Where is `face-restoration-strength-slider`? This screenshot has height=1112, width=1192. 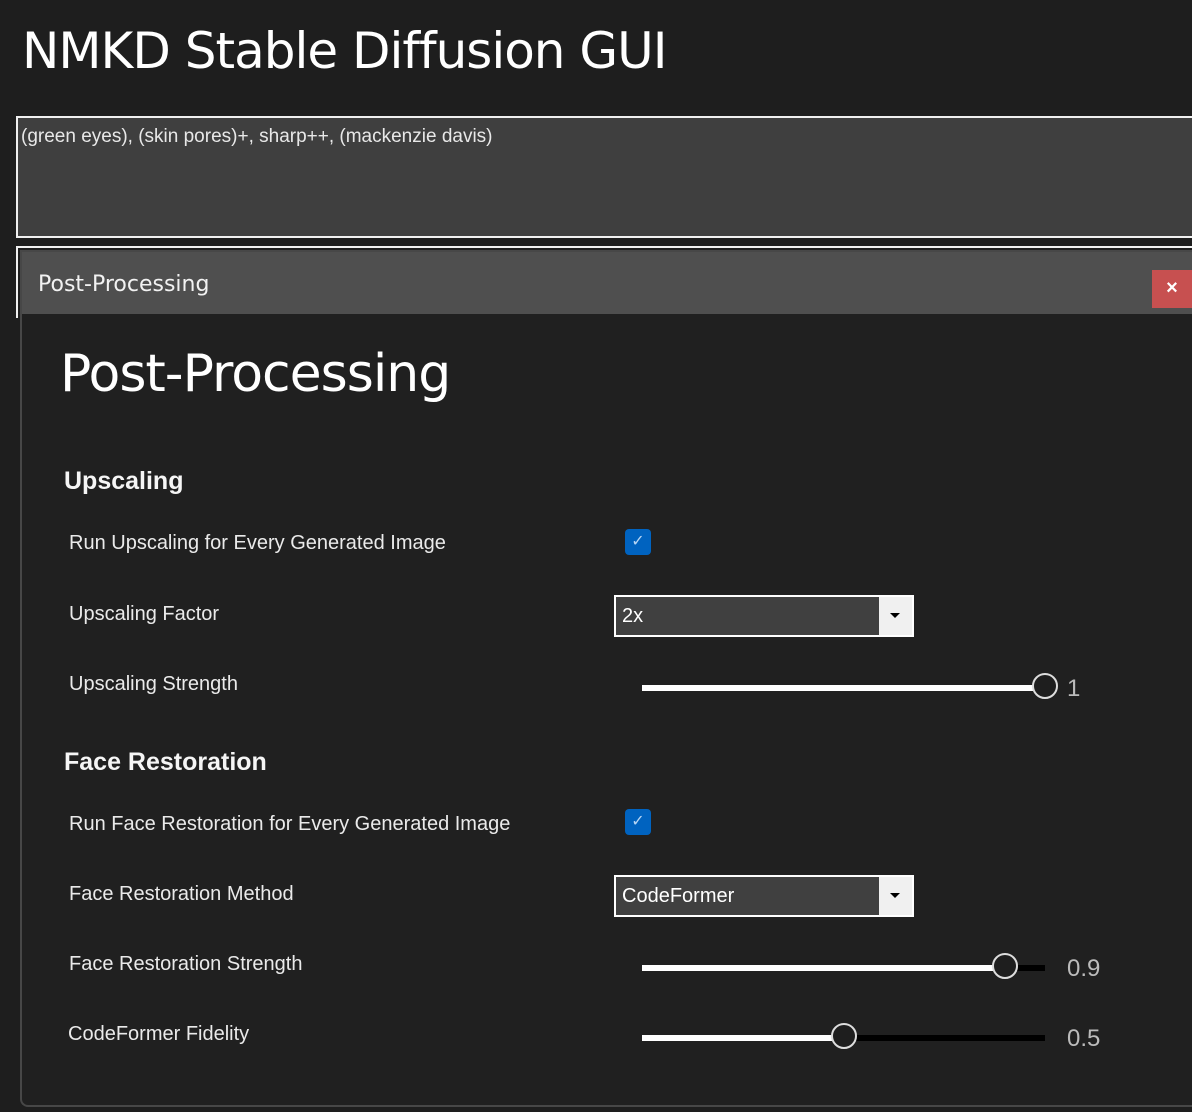
face-restoration-strength-slider is located at coordinates (843, 966).